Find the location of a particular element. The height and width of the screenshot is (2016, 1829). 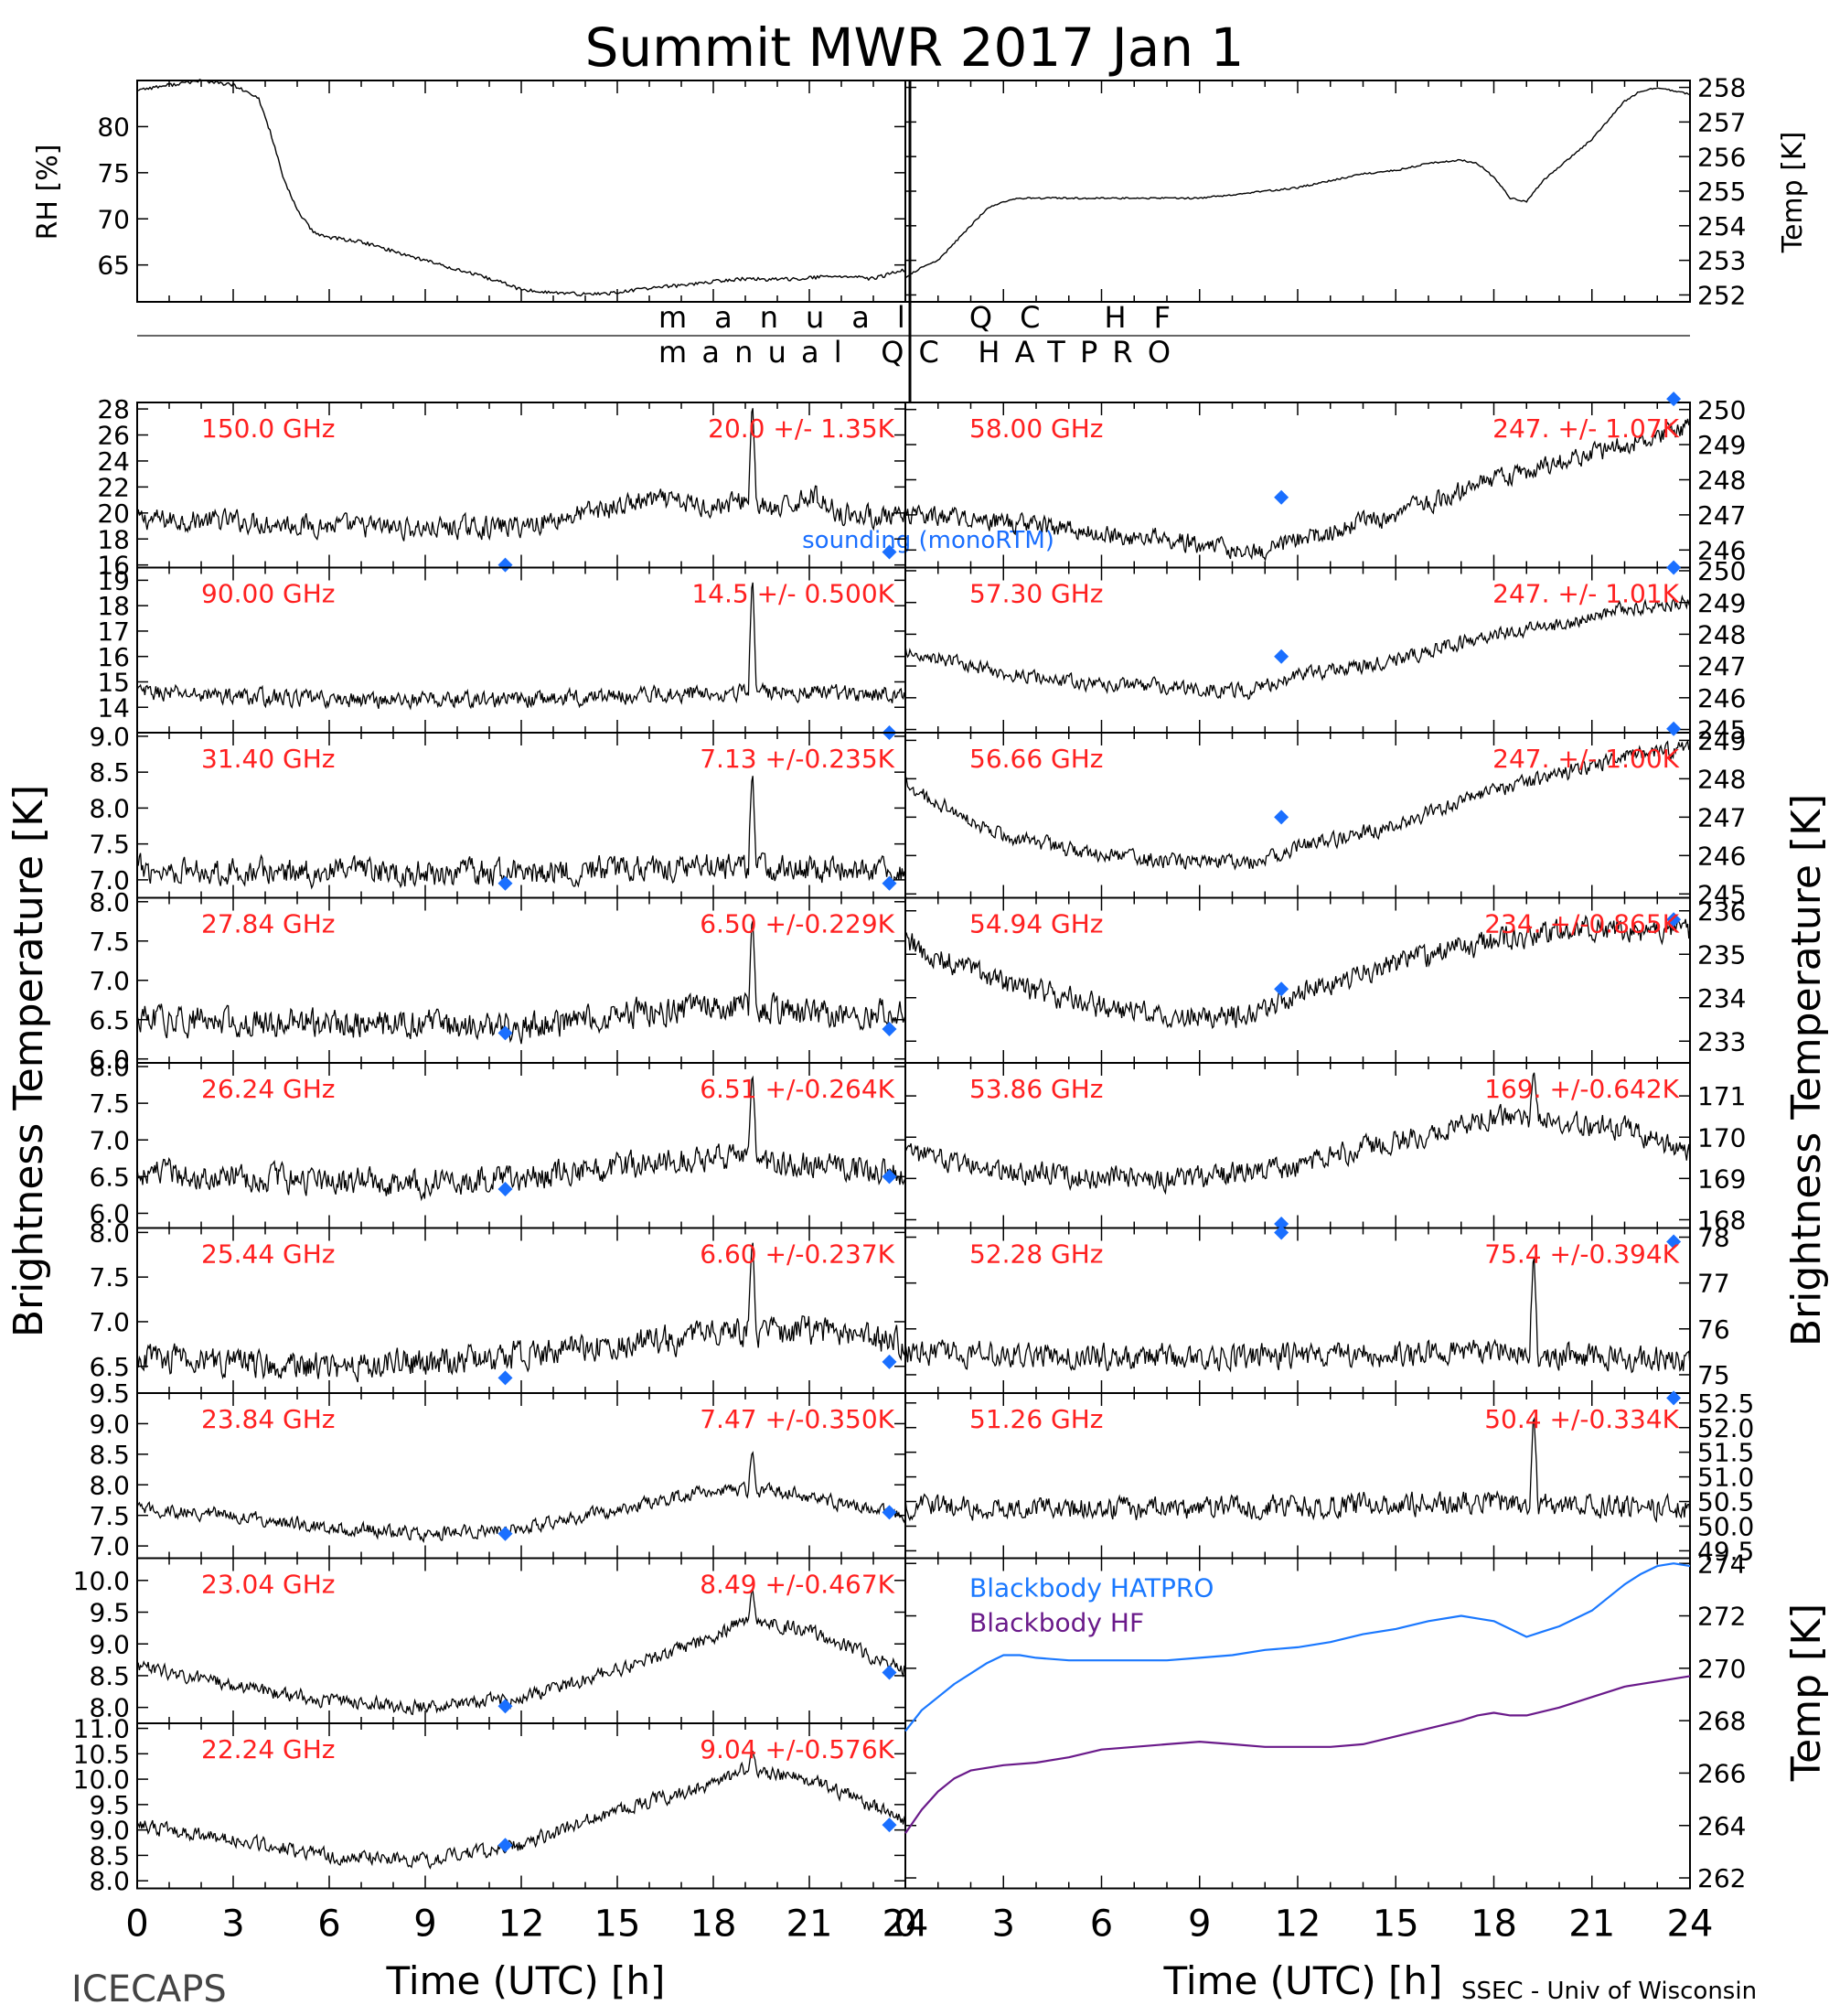

brightness-axis-label-right: Brightness Temperature [K] is located at coordinates (1806, 1070).